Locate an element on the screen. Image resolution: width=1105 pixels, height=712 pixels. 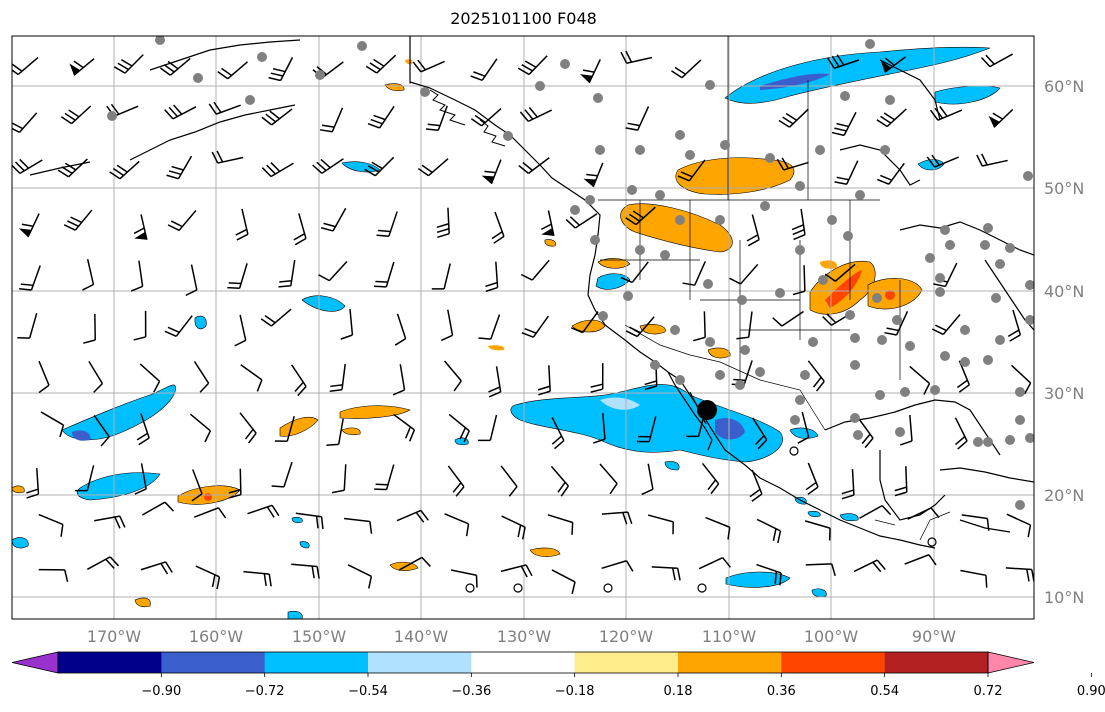
latitude-label: 20°N is located at coordinates (1064, 495).